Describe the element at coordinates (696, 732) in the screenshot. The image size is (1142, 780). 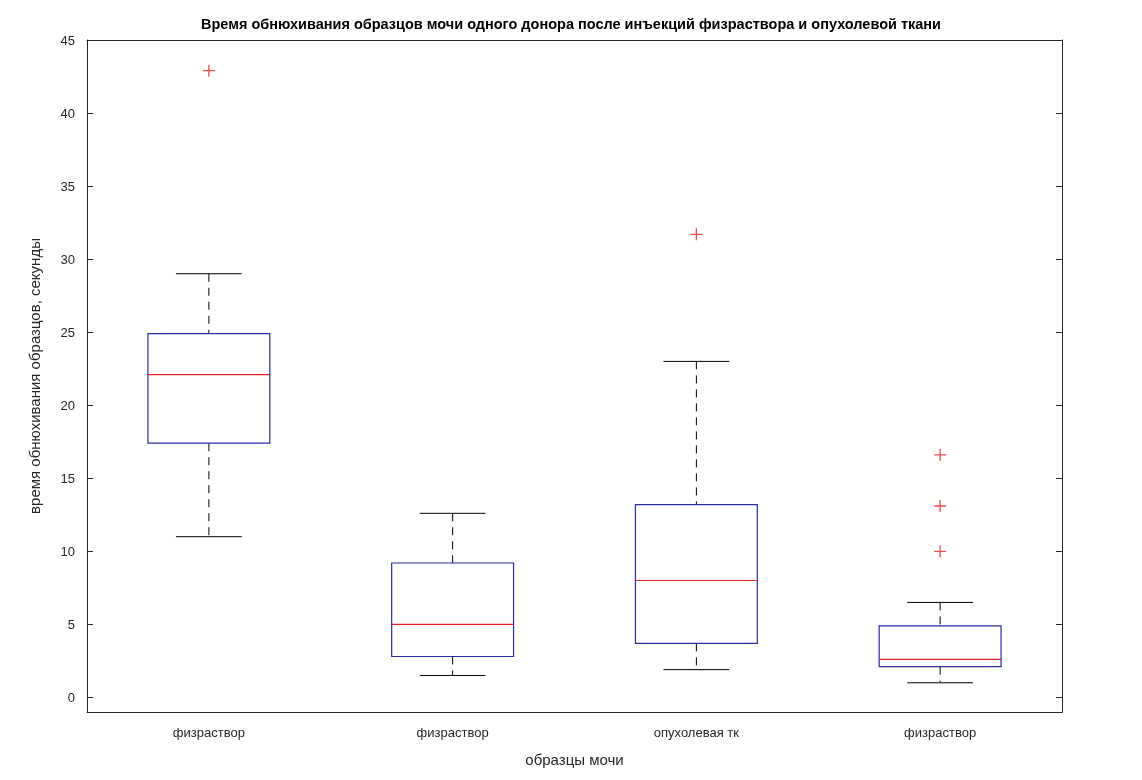
I see `x-tick-label: опухолевая тк` at that location.